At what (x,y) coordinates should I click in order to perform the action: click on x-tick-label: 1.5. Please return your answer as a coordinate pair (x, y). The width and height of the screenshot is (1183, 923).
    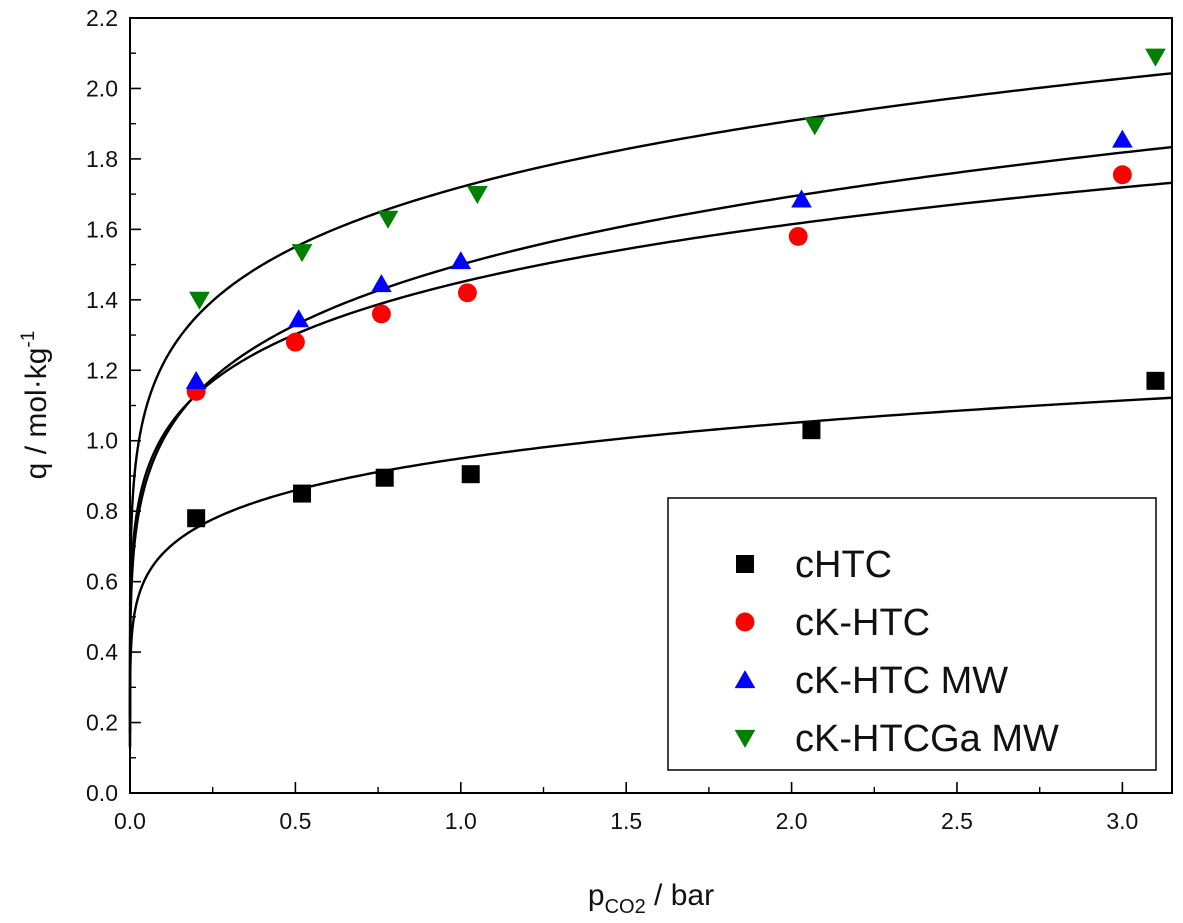
    Looking at the image, I should click on (626, 821).